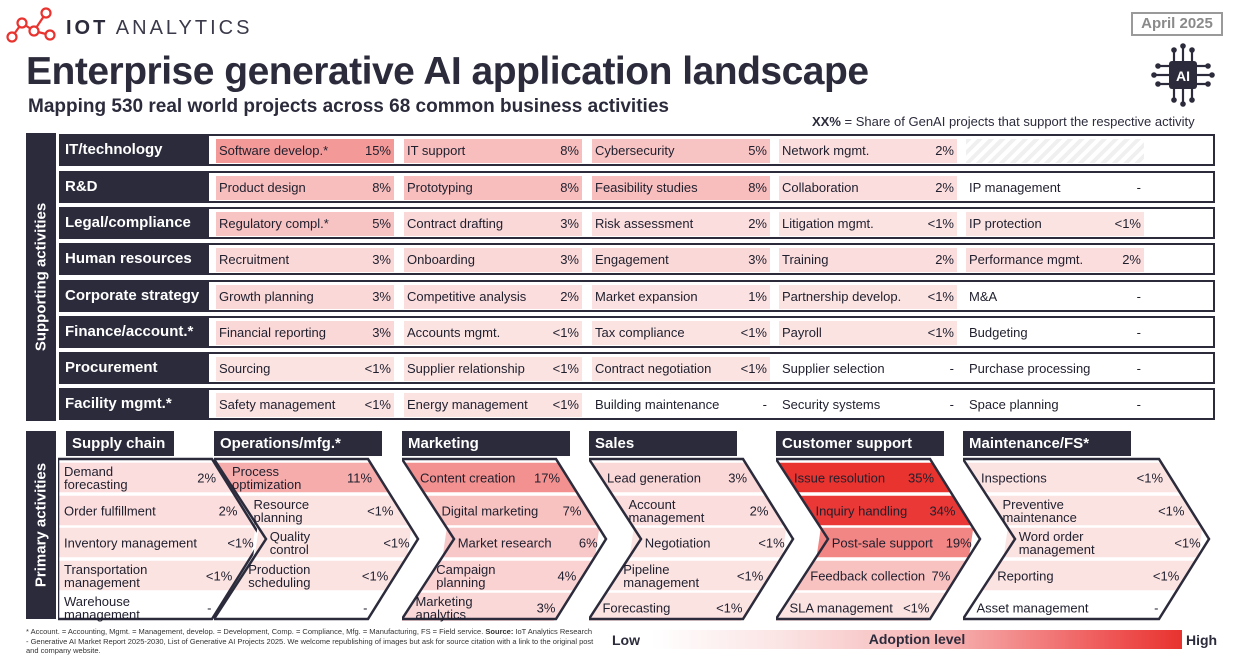  I want to click on chevron-shape, so click(505, 539).